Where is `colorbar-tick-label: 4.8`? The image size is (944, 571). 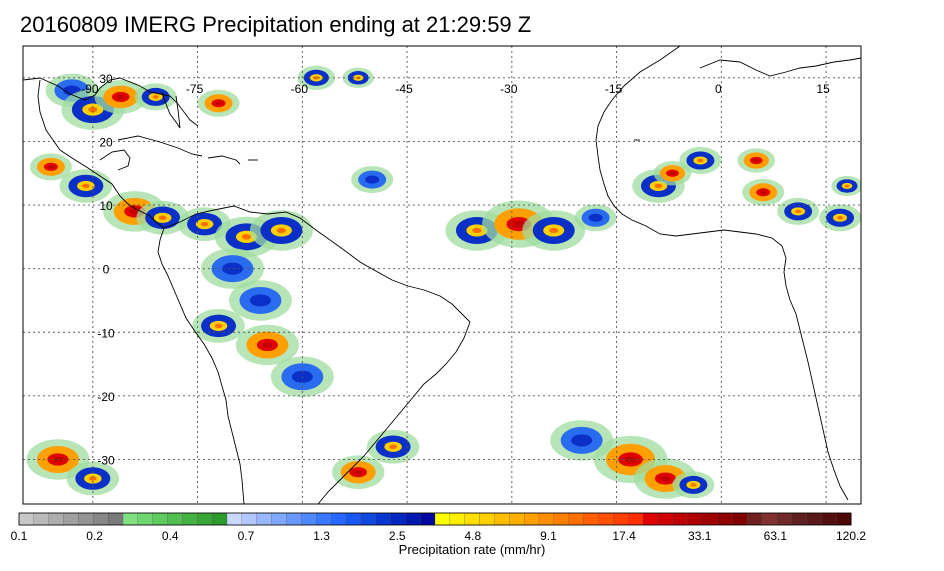
colorbar-tick-label: 4.8 is located at coordinates (472, 536).